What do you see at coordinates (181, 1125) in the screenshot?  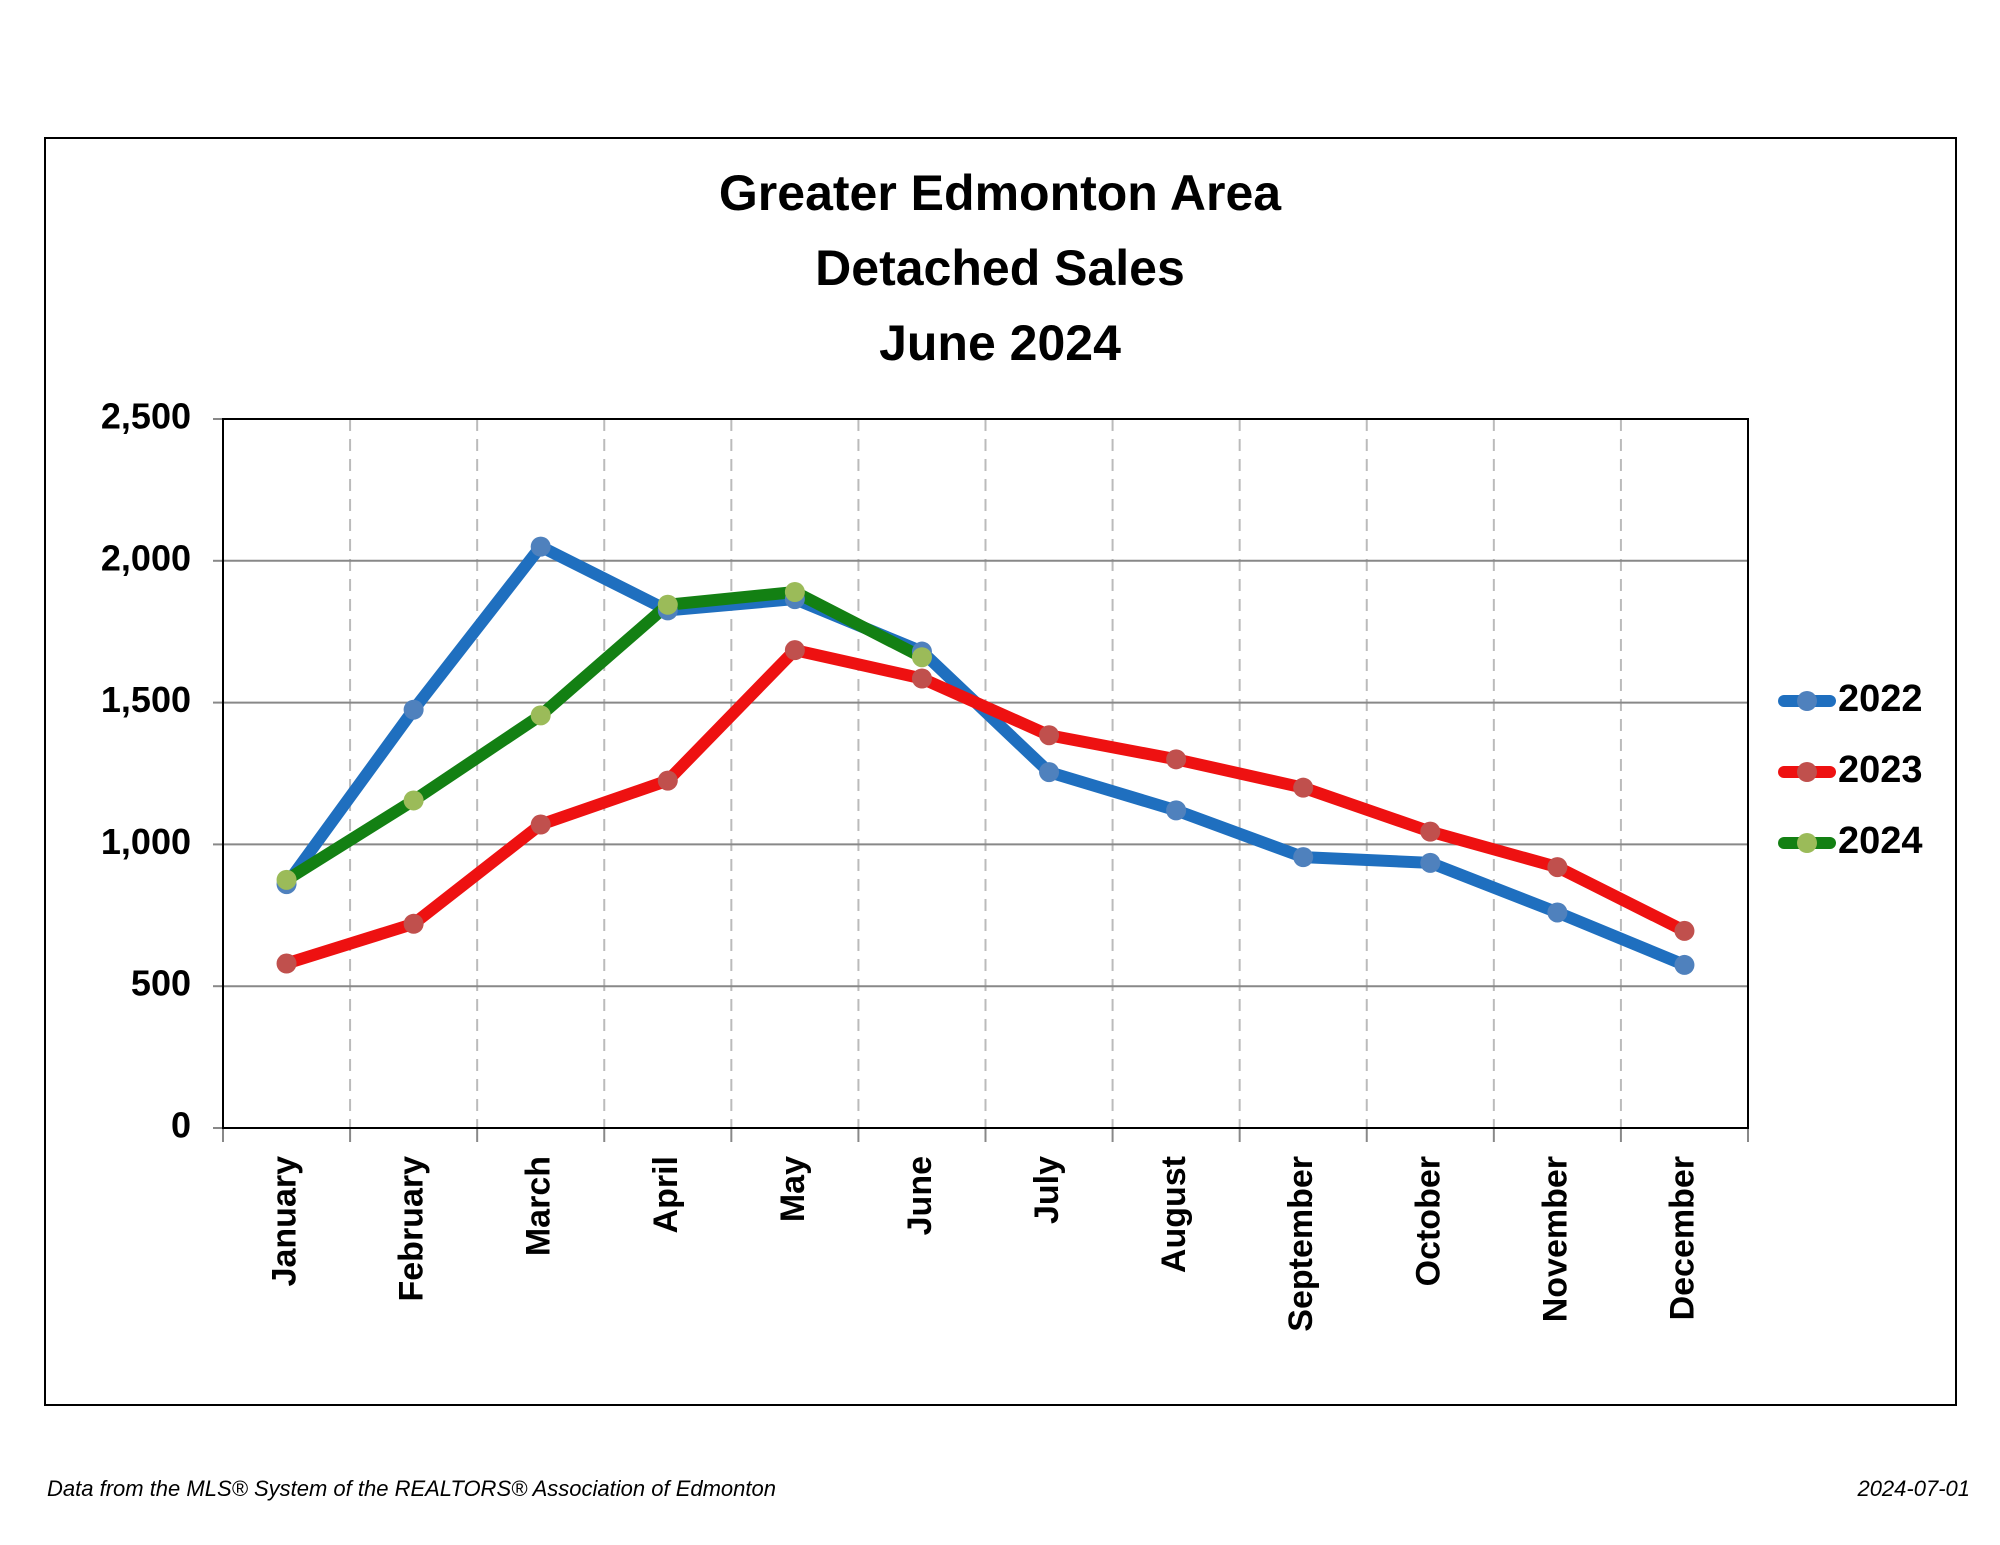 I see `y-tick-label: 0` at bounding box center [181, 1125].